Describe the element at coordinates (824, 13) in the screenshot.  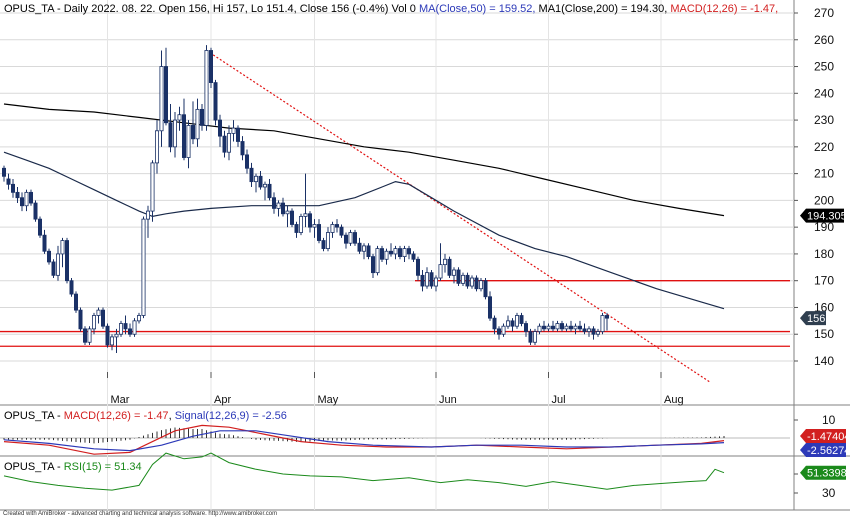
I see `price-tick-label: 270` at that location.